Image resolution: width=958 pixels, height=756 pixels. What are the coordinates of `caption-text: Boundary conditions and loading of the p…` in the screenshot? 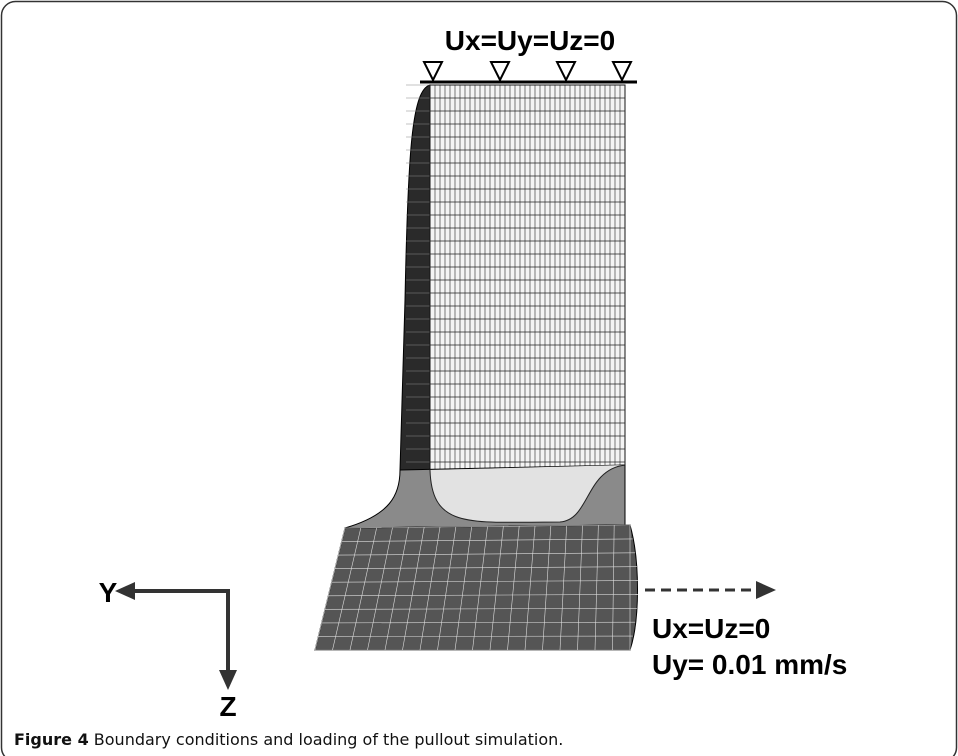 It's located at (326, 739).